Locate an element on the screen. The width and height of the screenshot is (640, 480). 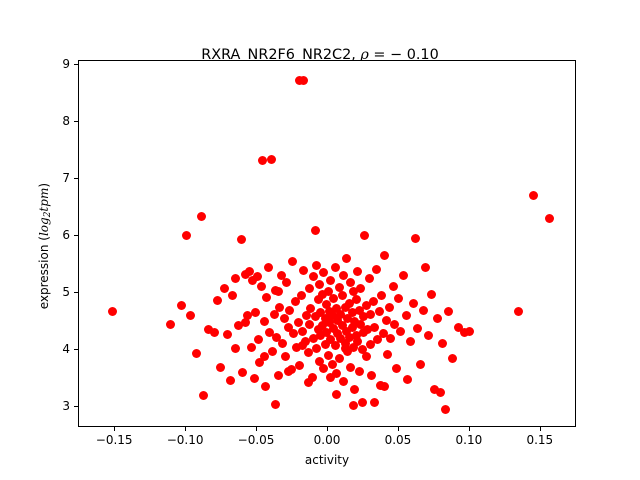
y-axis-label-unit-tail: tpm is located at coordinates (43, 199).